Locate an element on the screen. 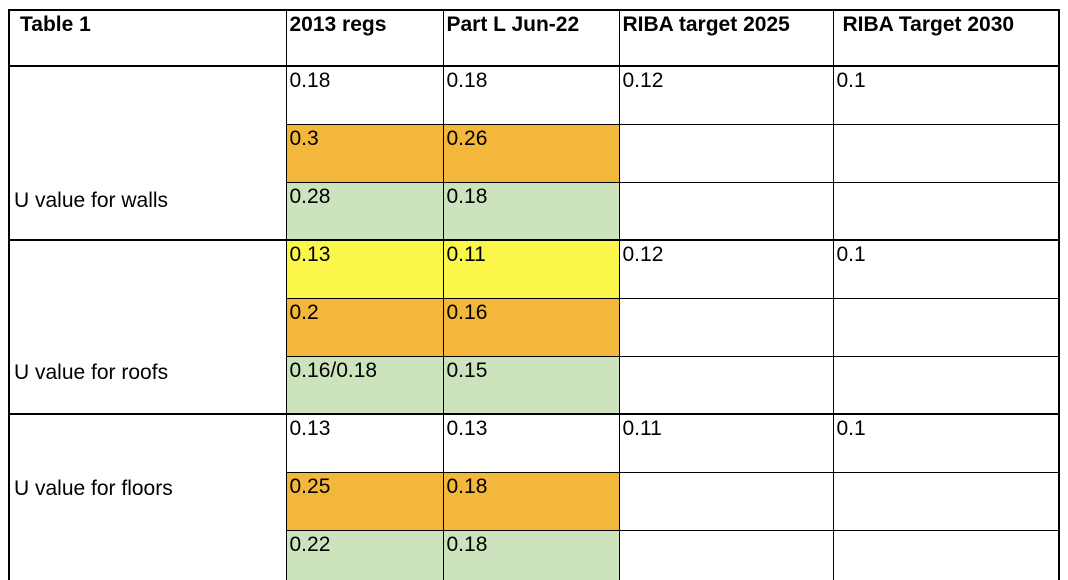 Image resolution: width=1068 pixels, height=580 pixels. row-group-label-floors-cell: U value for floors is located at coordinates (147, 496).